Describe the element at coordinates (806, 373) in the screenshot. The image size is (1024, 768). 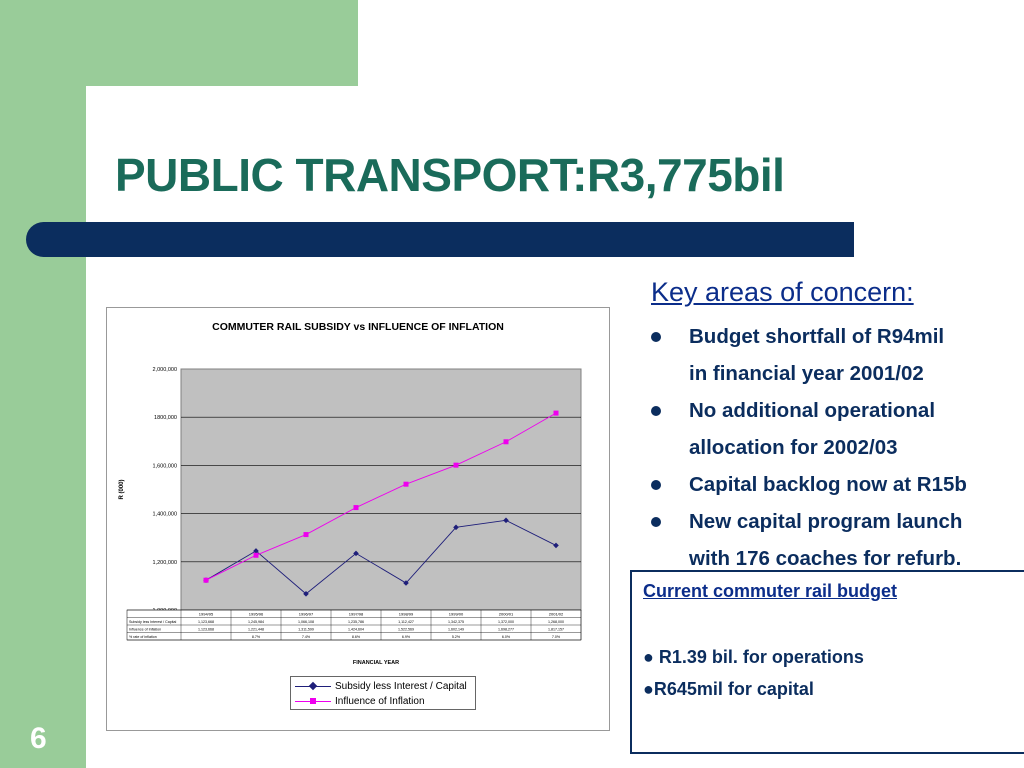
I see `concern-line: in financial year 2001/02` at that location.